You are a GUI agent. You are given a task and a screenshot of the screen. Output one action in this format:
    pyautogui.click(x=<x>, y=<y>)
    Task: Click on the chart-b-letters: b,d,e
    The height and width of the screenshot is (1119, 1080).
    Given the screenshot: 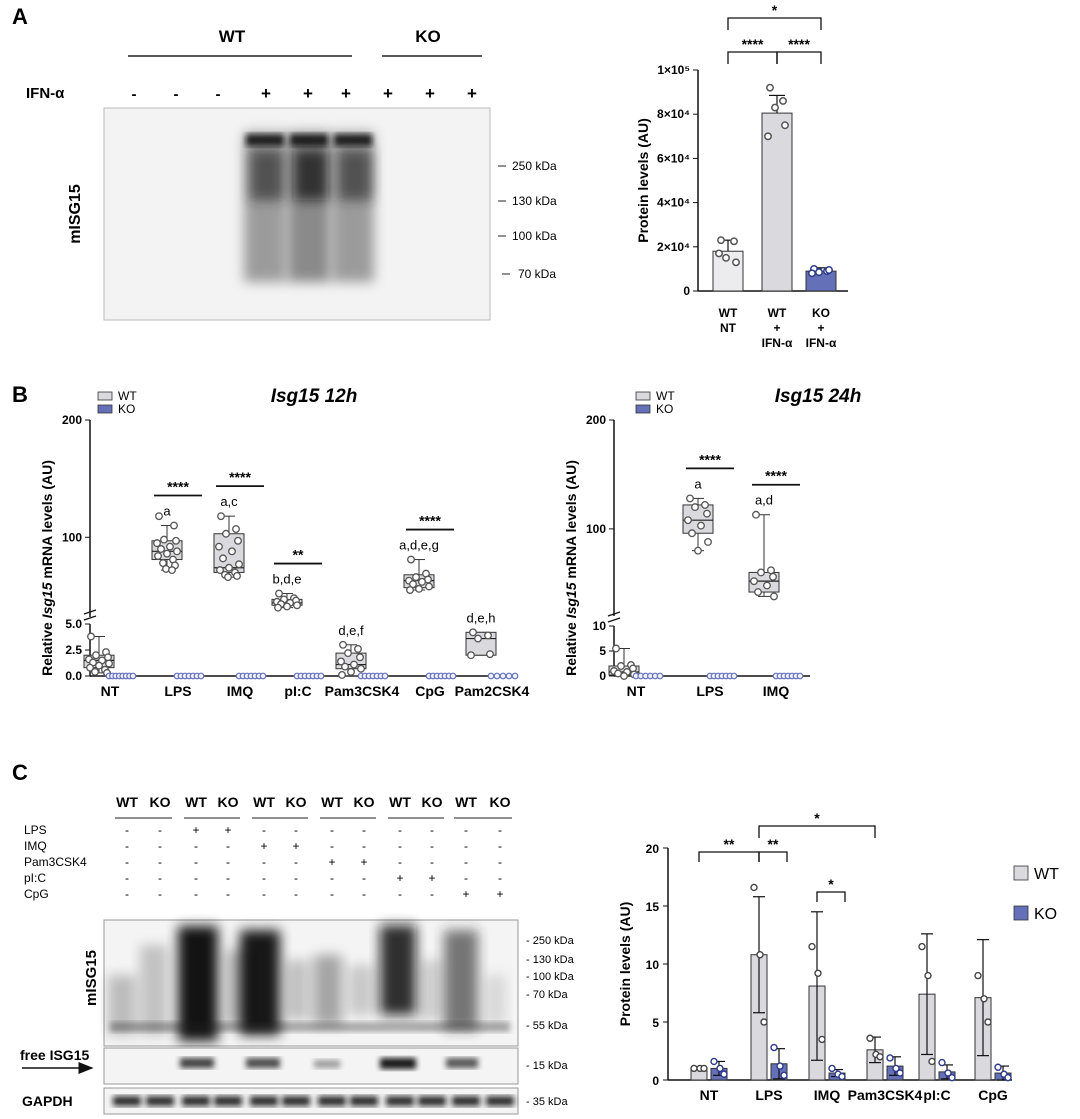 What is the action you would take?
    pyautogui.click(x=287, y=579)
    